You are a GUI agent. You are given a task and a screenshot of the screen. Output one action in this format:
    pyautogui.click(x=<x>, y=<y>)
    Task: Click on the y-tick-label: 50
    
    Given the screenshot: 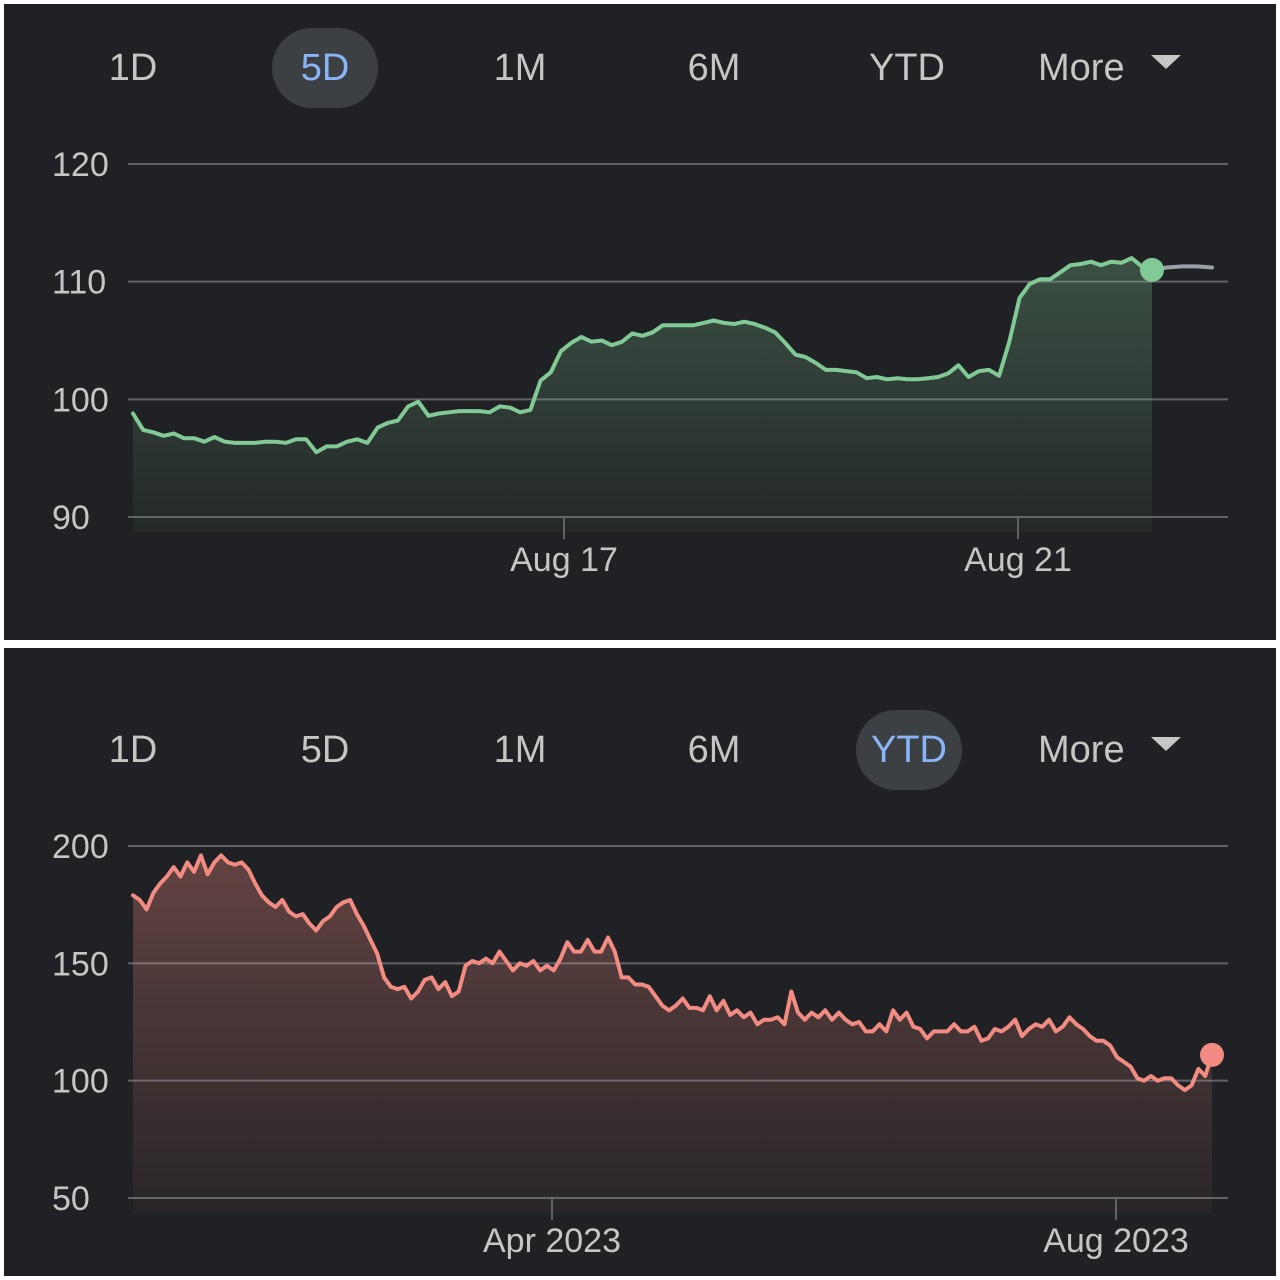 What is the action you would take?
    pyautogui.click(x=71, y=1199)
    